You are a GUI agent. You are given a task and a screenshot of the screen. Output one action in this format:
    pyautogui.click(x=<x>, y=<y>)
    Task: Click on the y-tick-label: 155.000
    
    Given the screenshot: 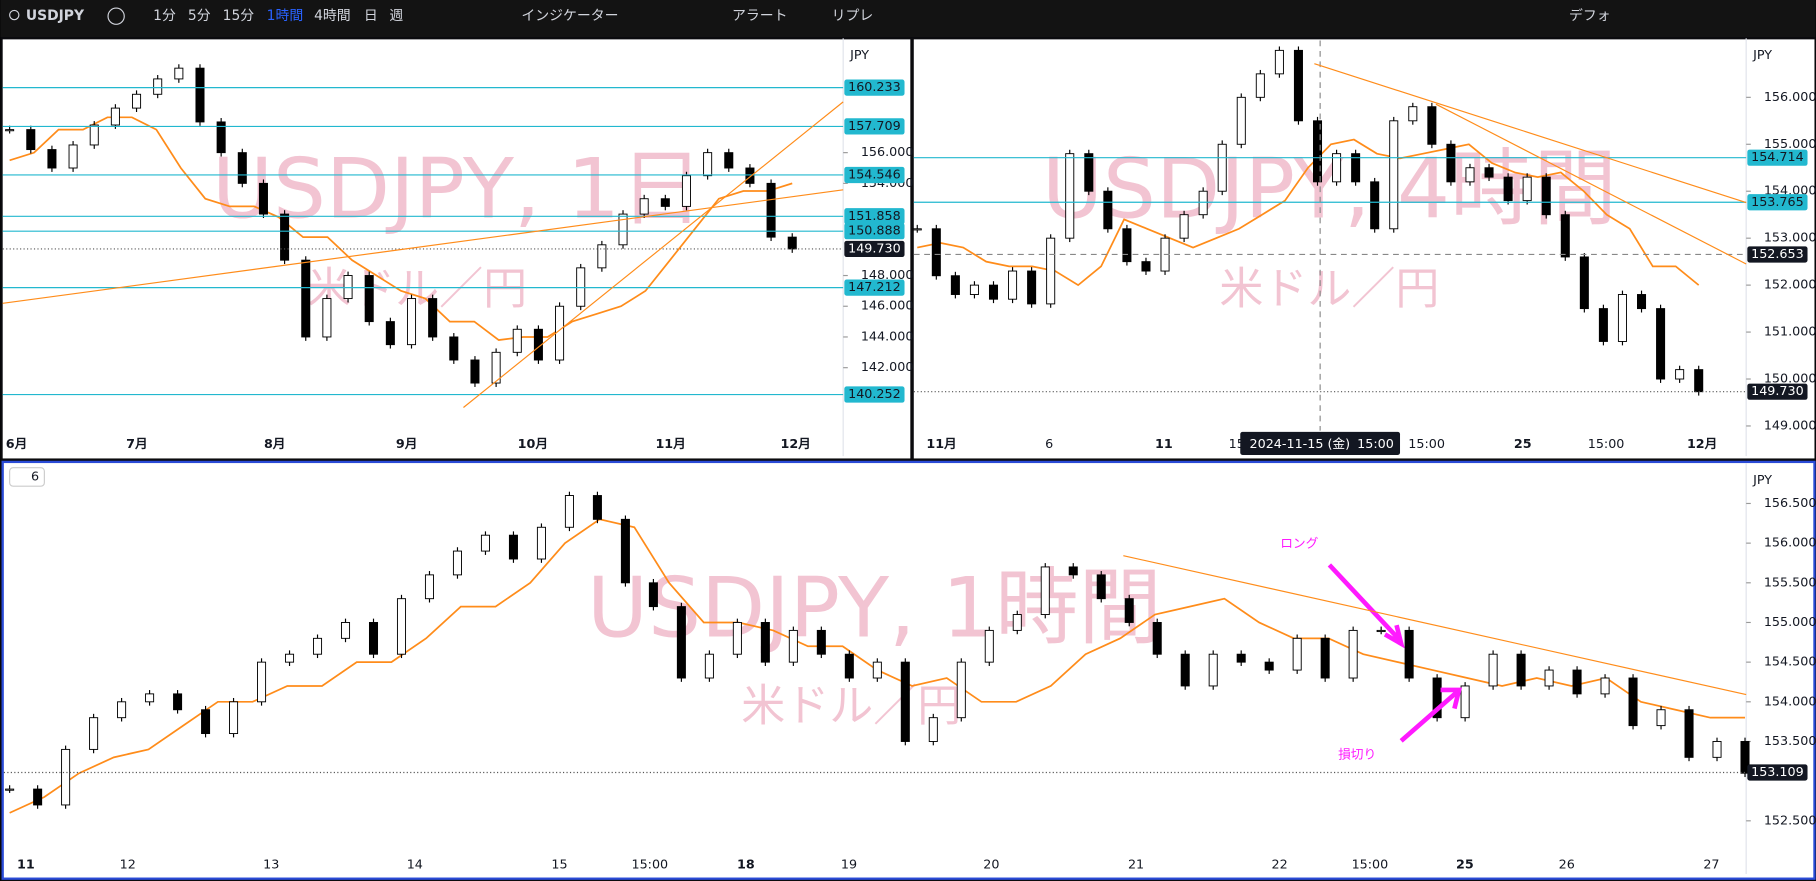 What is the action you would take?
    pyautogui.click(x=1790, y=144)
    